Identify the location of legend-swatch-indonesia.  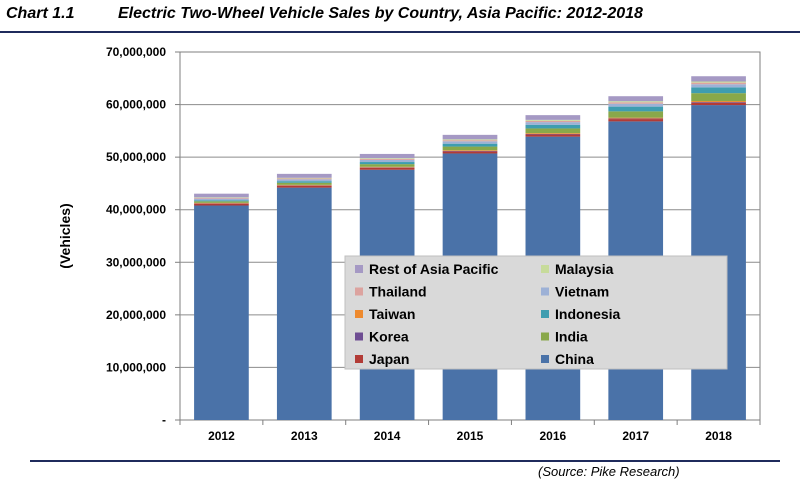
(545, 314).